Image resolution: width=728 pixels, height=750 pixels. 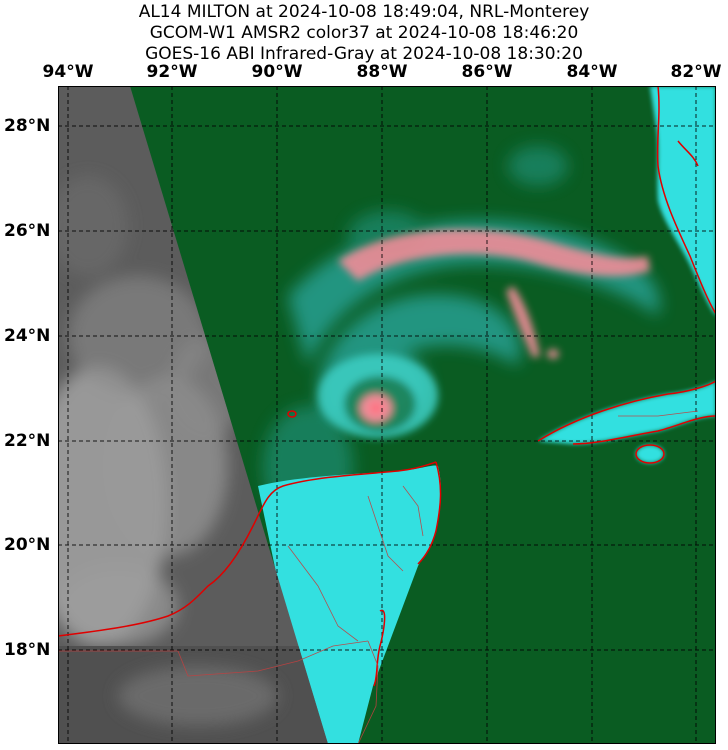 I want to click on lon-label-92w: 92°W, so click(x=172, y=72).